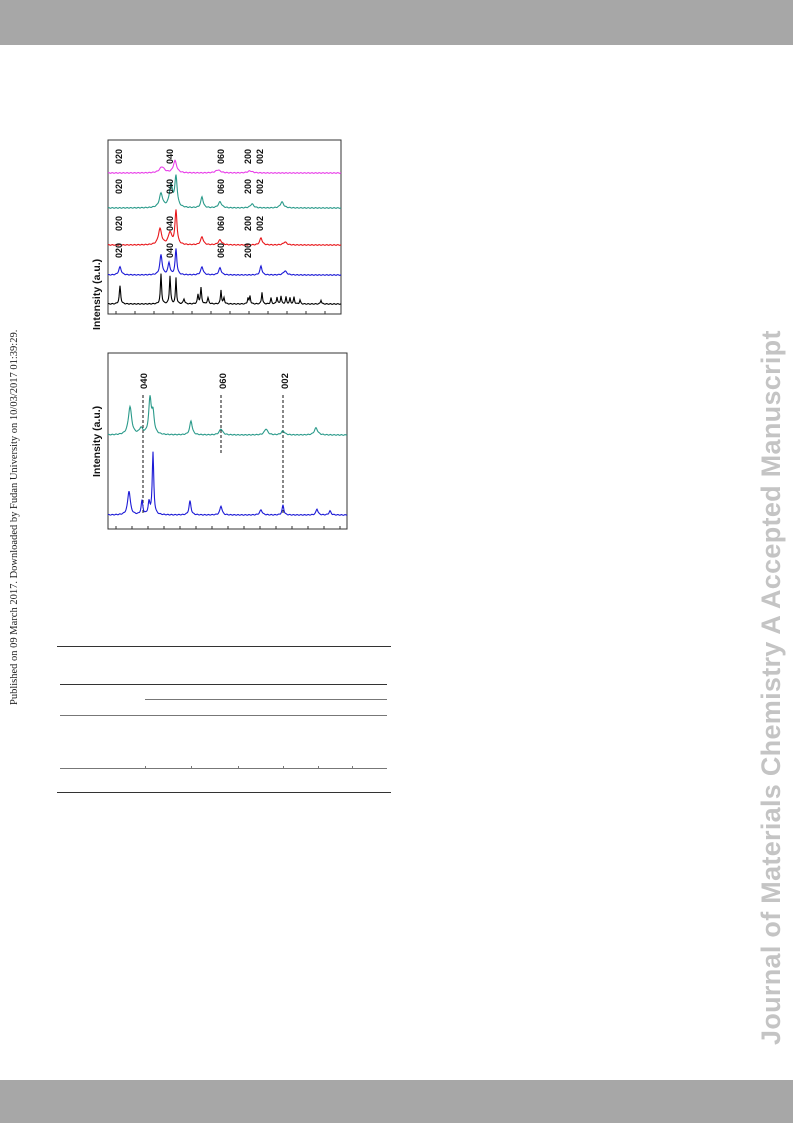 The width and height of the screenshot is (793, 1123). Describe the element at coordinates (266, 699) in the screenshot. I see `table-subheader-rule` at that location.